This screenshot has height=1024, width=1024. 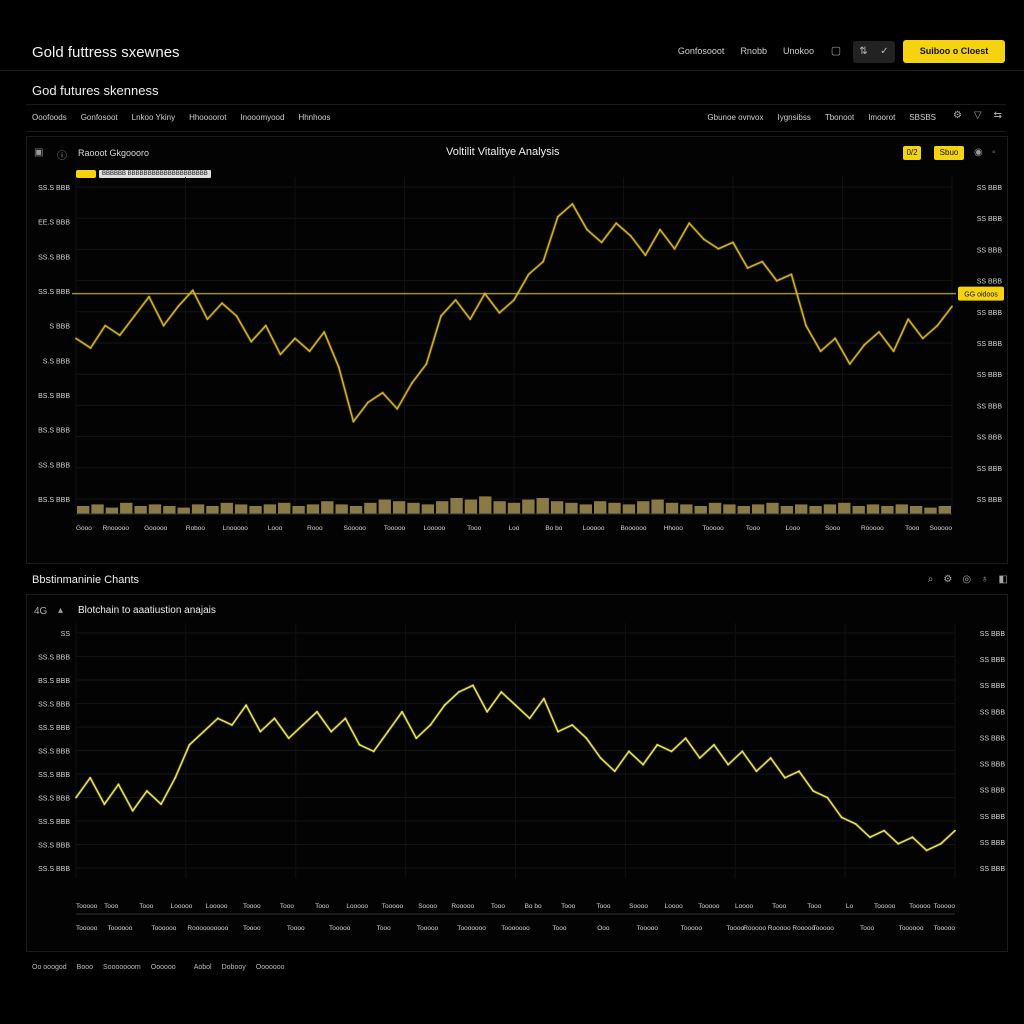 What do you see at coordinates (202, 967) in the screenshot?
I see `footer-item-5: Aobol` at bounding box center [202, 967].